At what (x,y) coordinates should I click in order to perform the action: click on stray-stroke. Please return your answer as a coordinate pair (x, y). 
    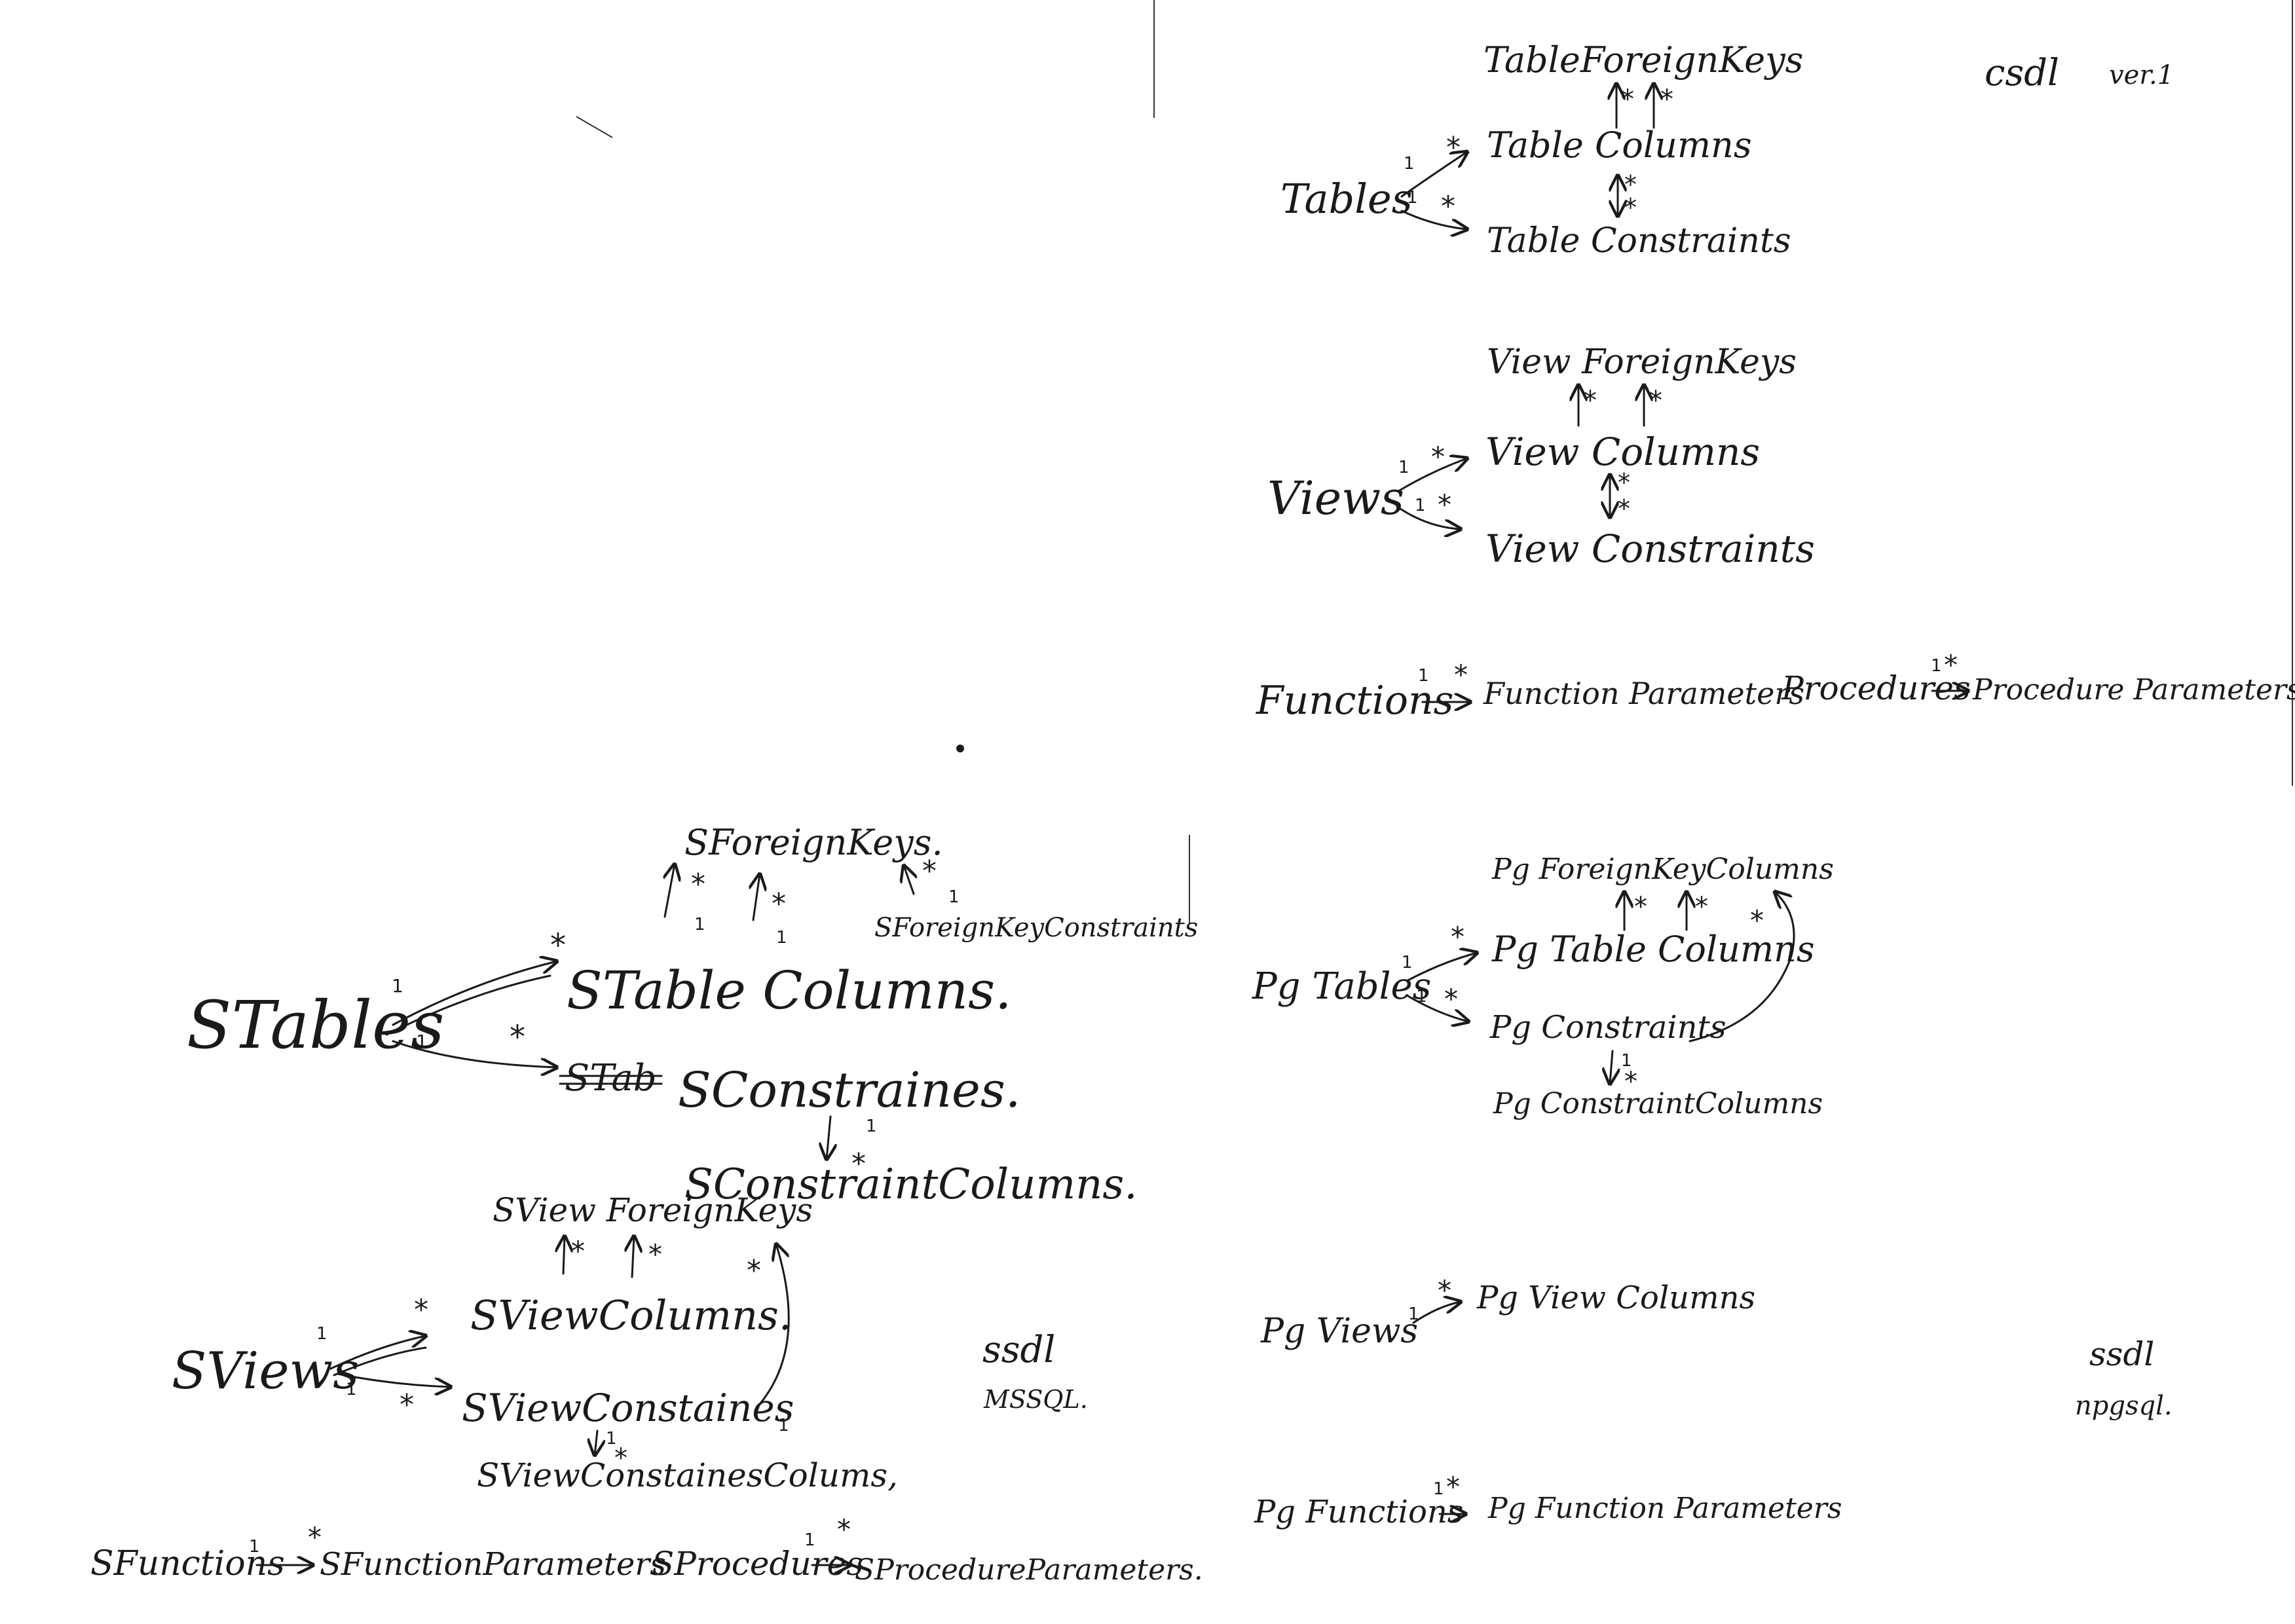
    Looking at the image, I should click on (594, 127).